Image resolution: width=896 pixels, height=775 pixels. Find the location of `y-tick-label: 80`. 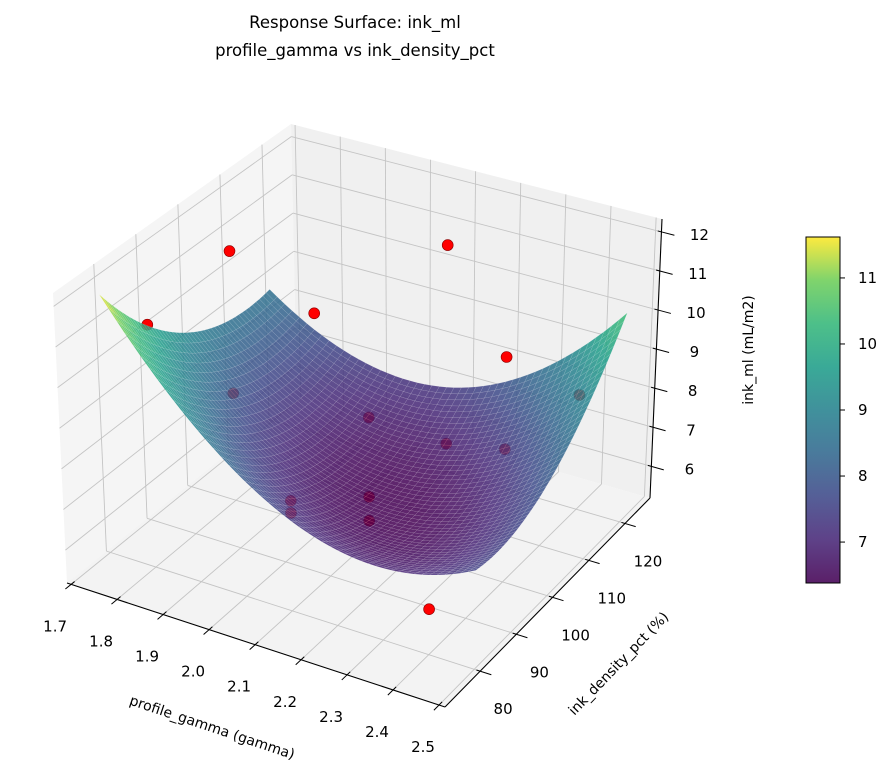

y-tick-label: 80 is located at coordinates (503, 709).